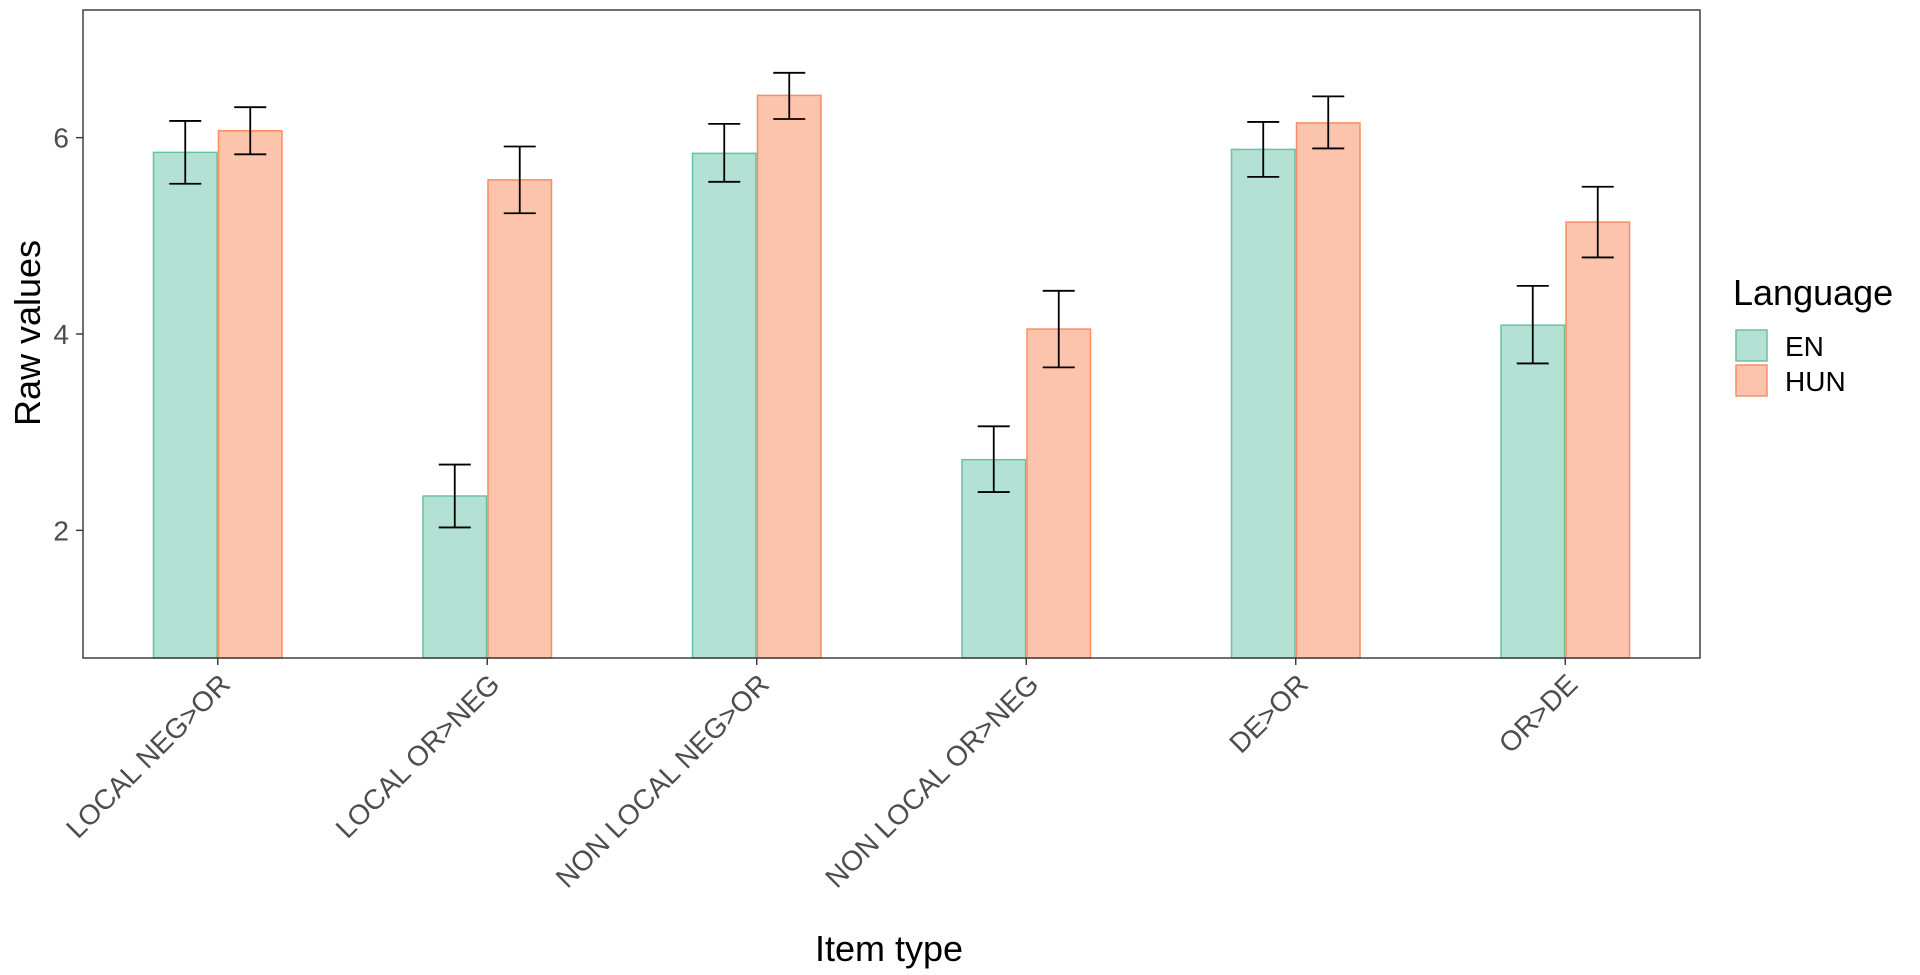 The image size is (1920, 975). What do you see at coordinates (418, 756) in the screenshot?
I see `x-tick-label: LOCAL OR>NEG` at bounding box center [418, 756].